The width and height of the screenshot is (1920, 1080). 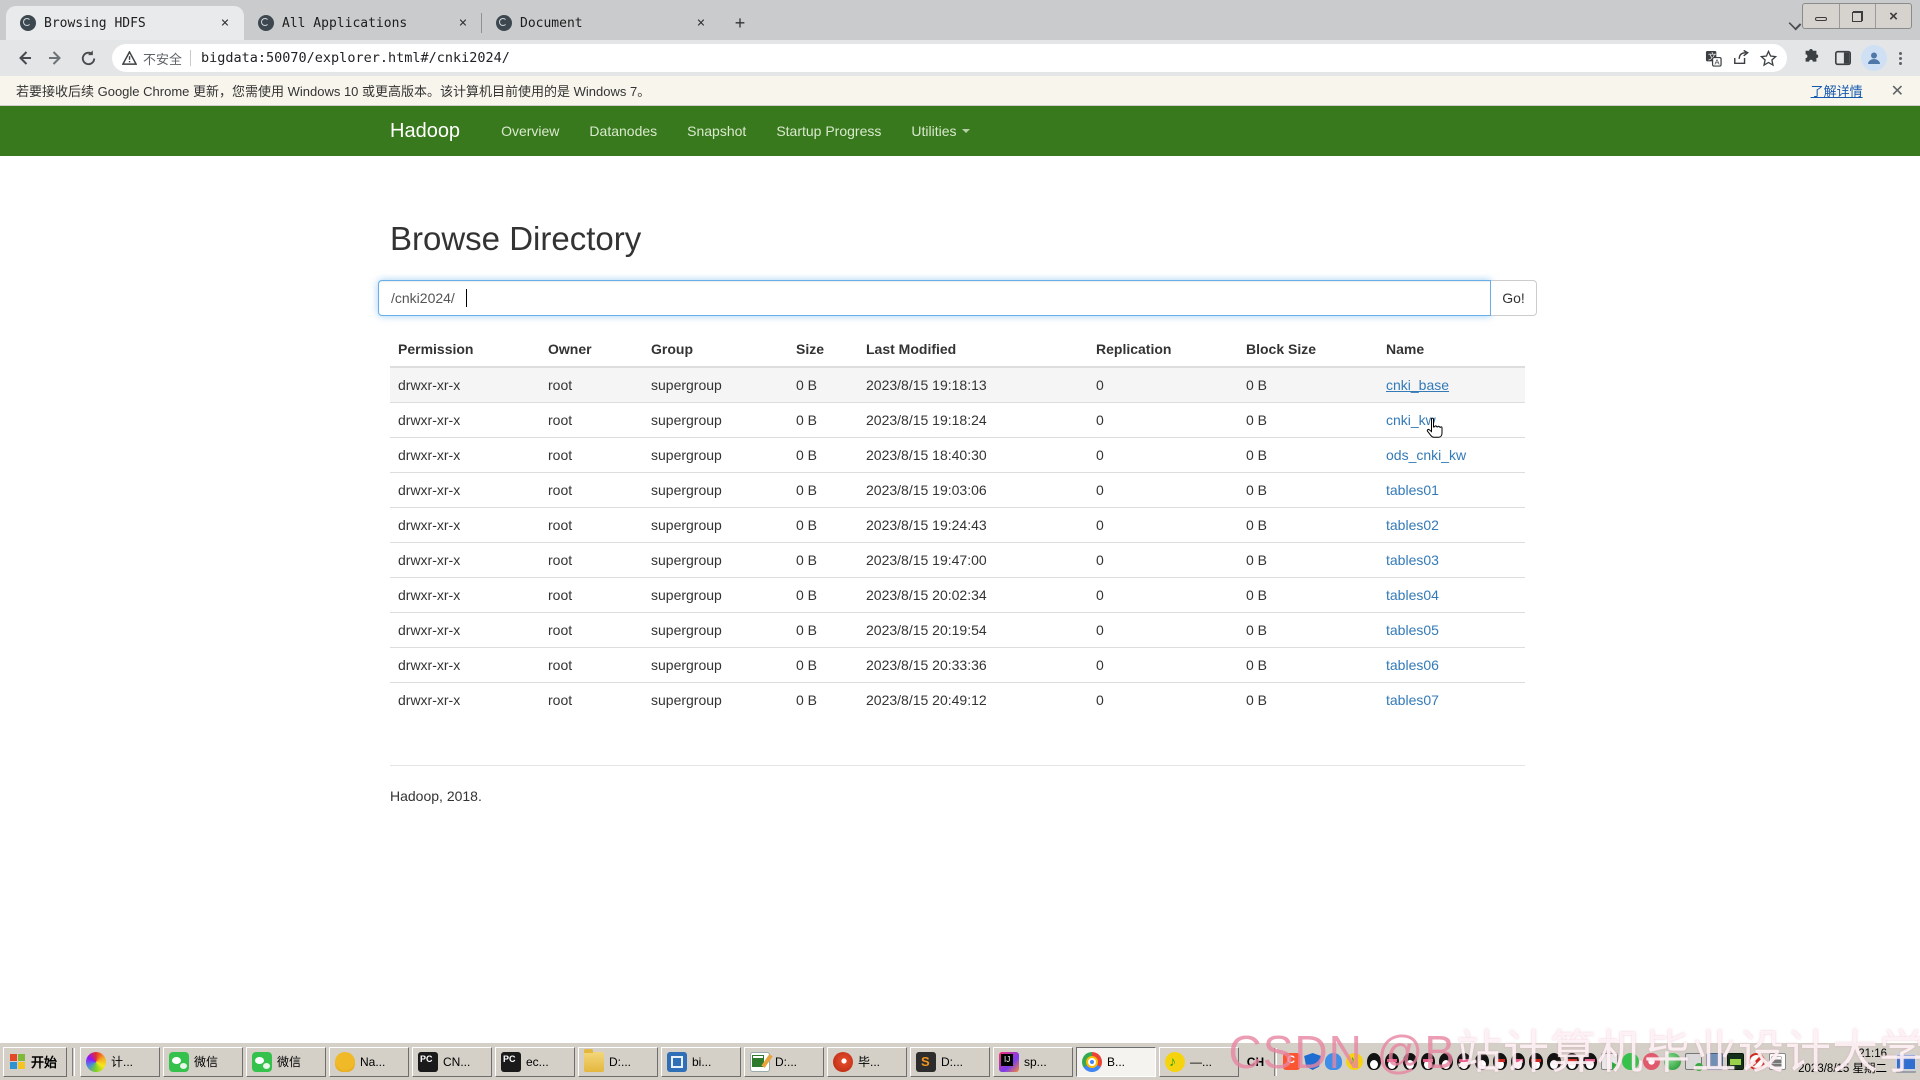 What do you see at coordinates (1715, 1061) in the screenshot?
I see `usb-device-tray-icon` at bounding box center [1715, 1061].